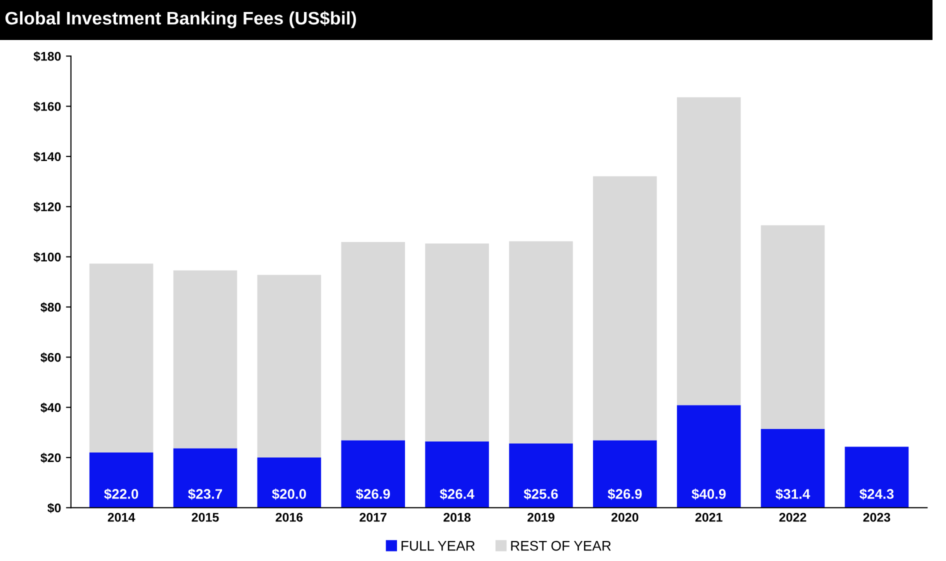  Describe the element at coordinates (541, 494) in the screenshot. I see `data-label: $25.6` at that location.